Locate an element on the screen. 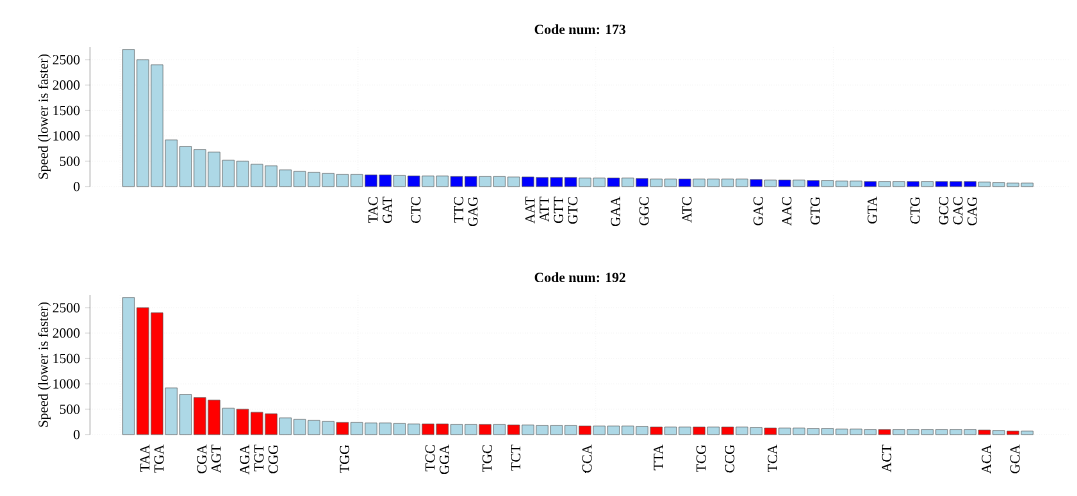  x-tick-label: GAC is located at coordinates (758, 211).